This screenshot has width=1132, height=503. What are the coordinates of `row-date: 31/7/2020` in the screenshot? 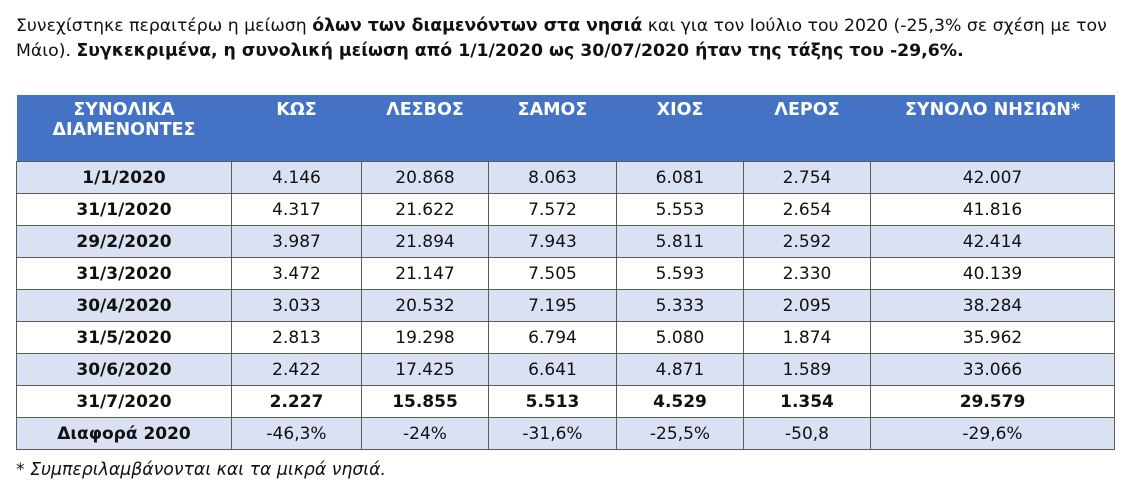 It's located at (124, 401).